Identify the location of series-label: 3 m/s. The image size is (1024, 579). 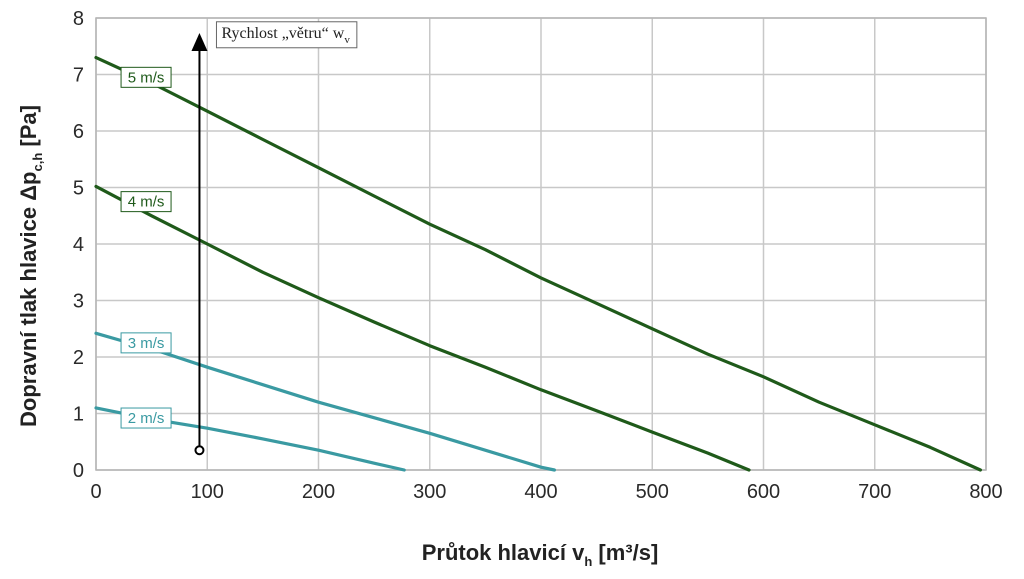
(146, 343).